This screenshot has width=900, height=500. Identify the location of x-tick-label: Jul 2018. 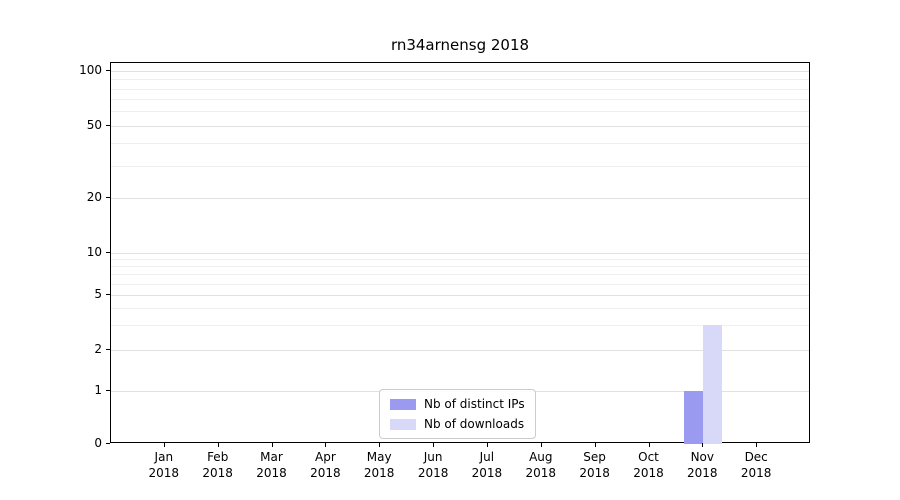
(487, 465).